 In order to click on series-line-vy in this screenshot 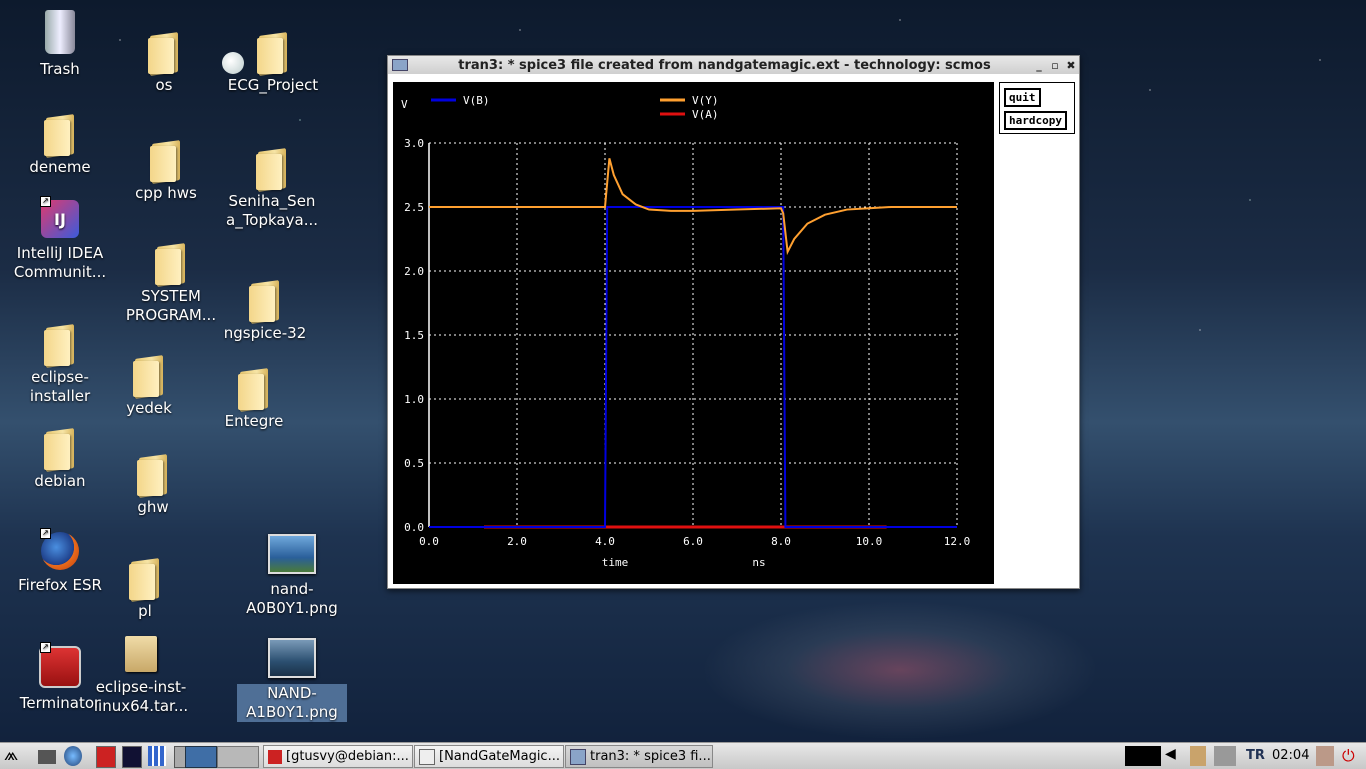, I will do `click(693, 207)`.